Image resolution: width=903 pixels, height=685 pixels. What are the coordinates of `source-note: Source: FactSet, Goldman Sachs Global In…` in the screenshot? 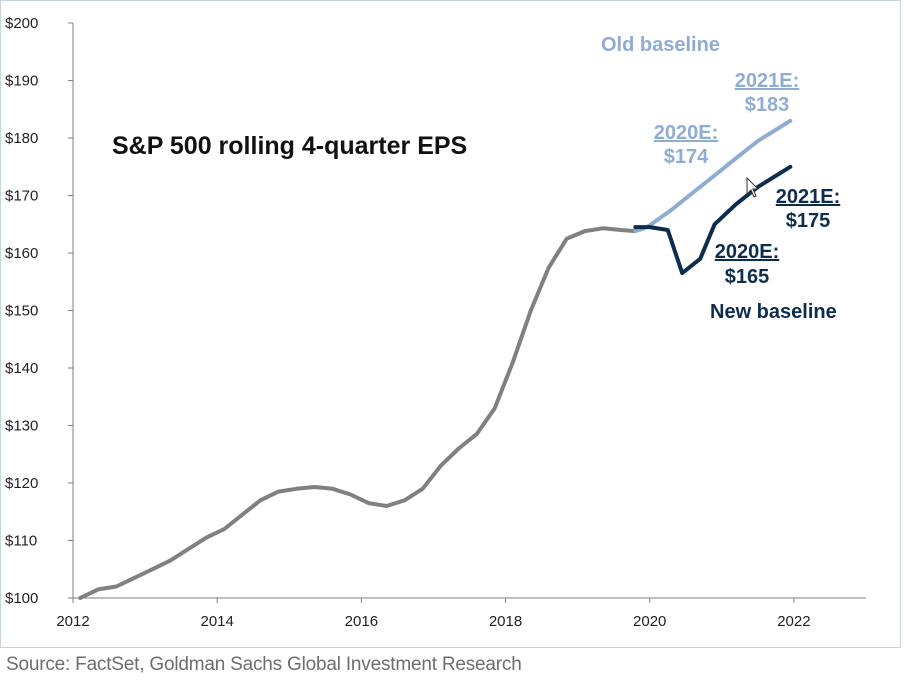 It's located at (264, 664).